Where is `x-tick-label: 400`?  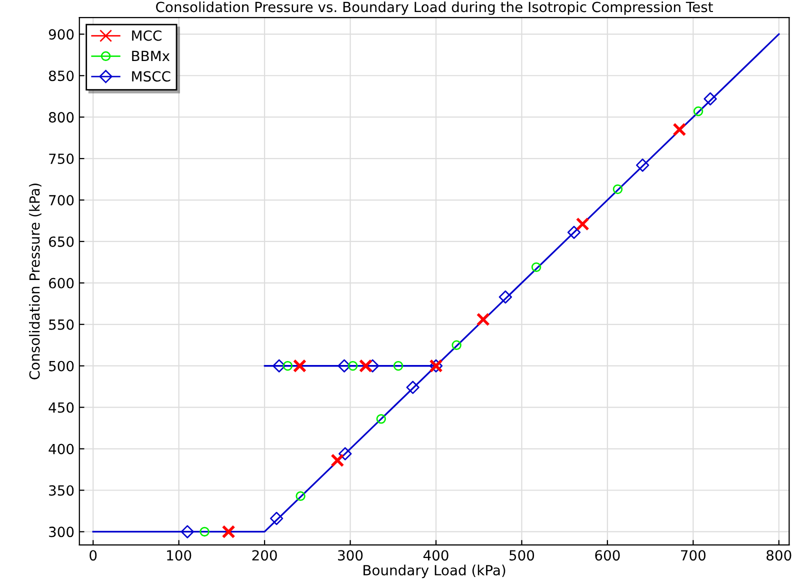
x-tick-label: 400 is located at coordinates (435, 555).